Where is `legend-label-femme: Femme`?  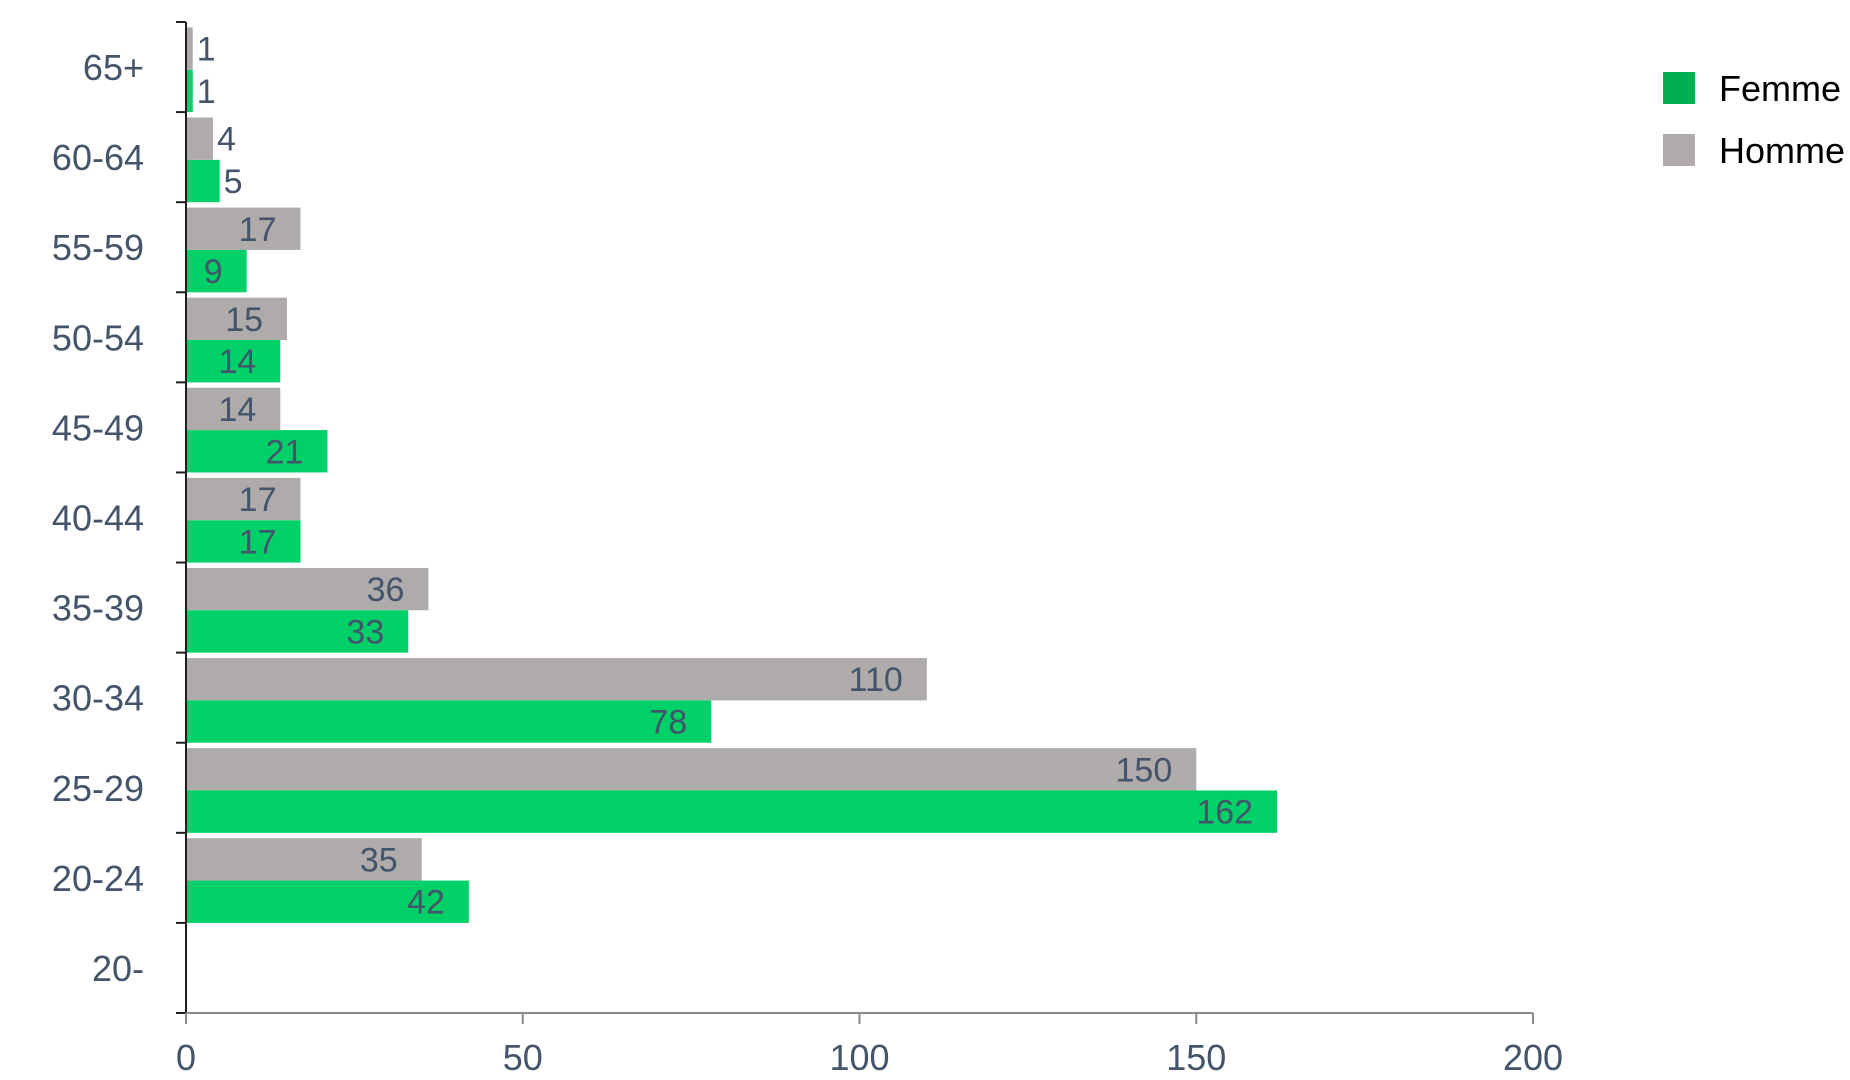 legend-label-femme: Femme is located at coordinates (1780, 88).